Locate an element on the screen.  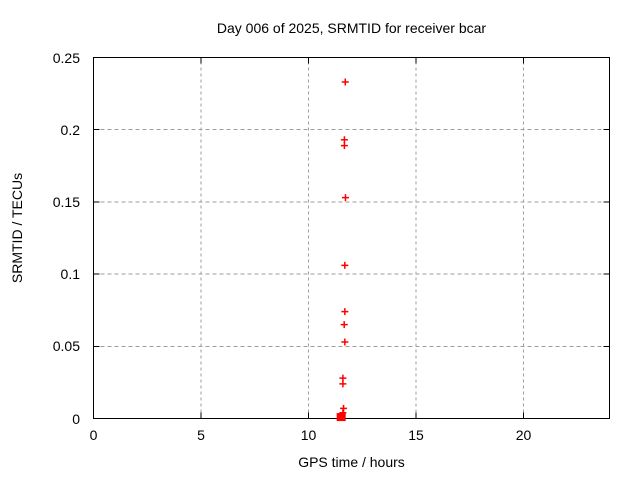
x-tick-label: 15 is located at coordinates (416, 435).